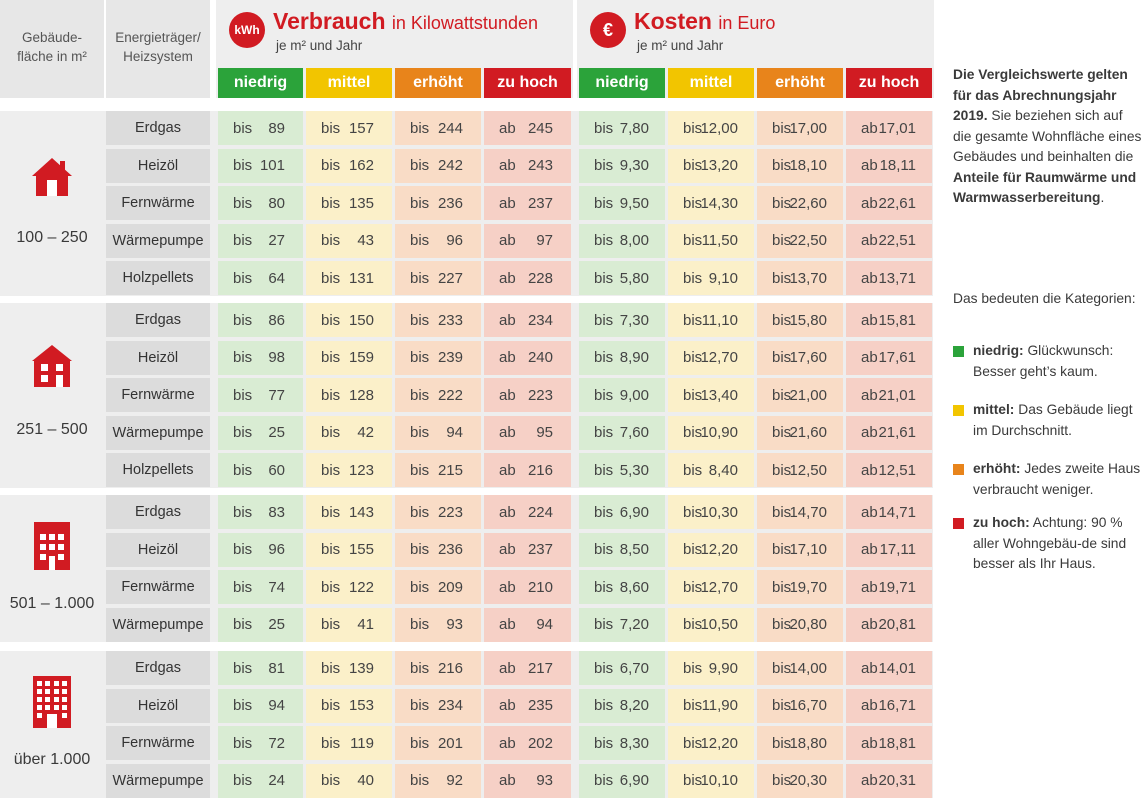 The width and height of the screenshot is (1144, 798). What do you see at coordinates (540, 470) in the screenshot?
I see `value-number: 216` at bounding box center [540, 470].